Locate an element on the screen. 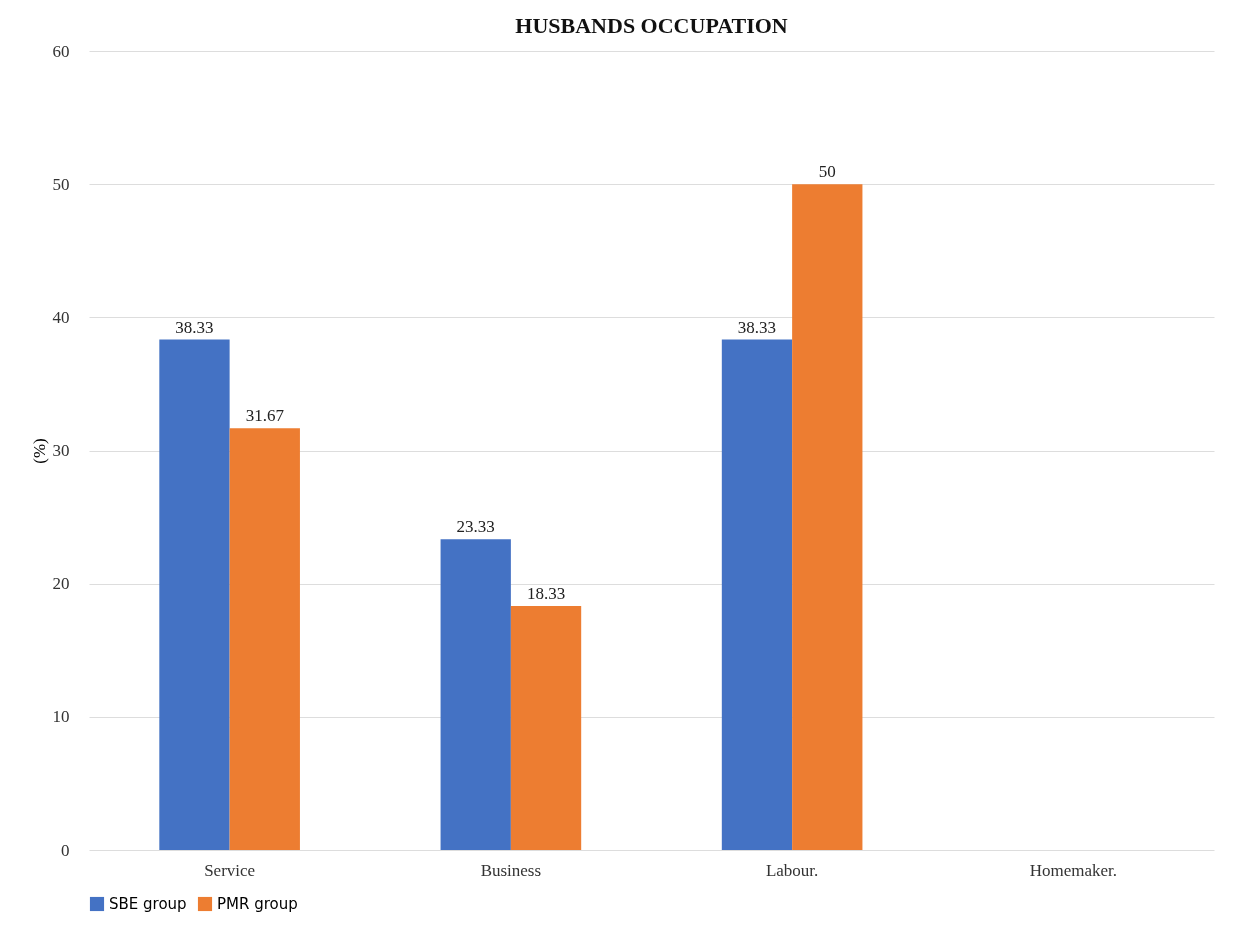  x-tick-label: Business is located at coordinates (511, 870).